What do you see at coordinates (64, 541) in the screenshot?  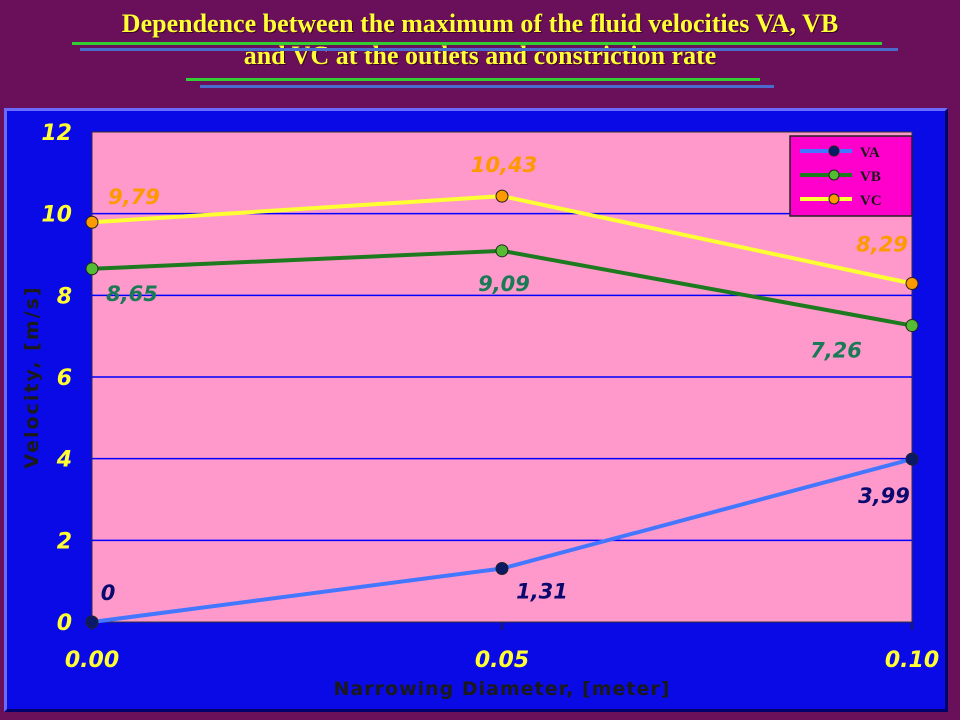 I see `y-tick-label: 2` at bounding box center [64, 541].